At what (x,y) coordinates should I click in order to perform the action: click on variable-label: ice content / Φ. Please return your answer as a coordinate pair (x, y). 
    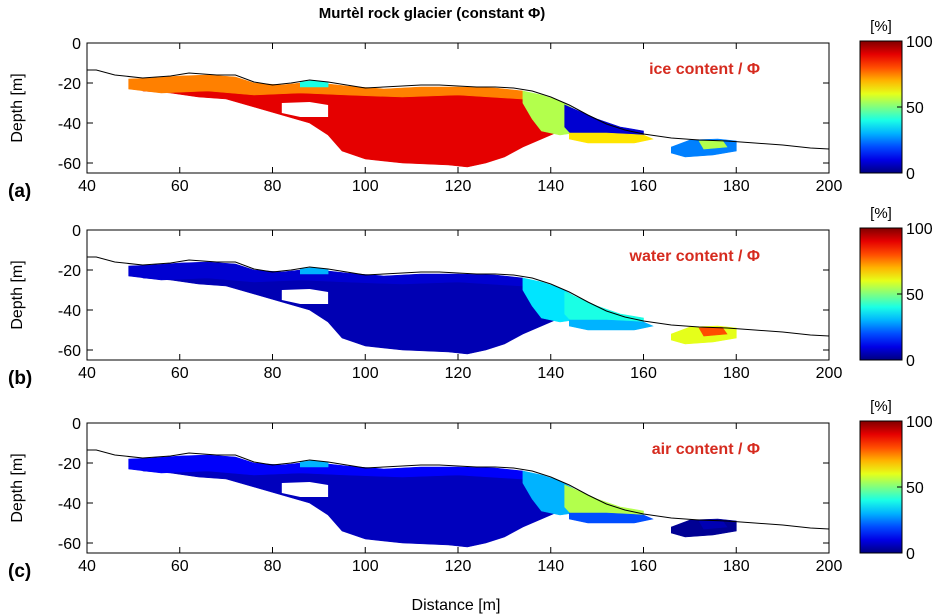
    Looking at the image, I should click on (704, 69).